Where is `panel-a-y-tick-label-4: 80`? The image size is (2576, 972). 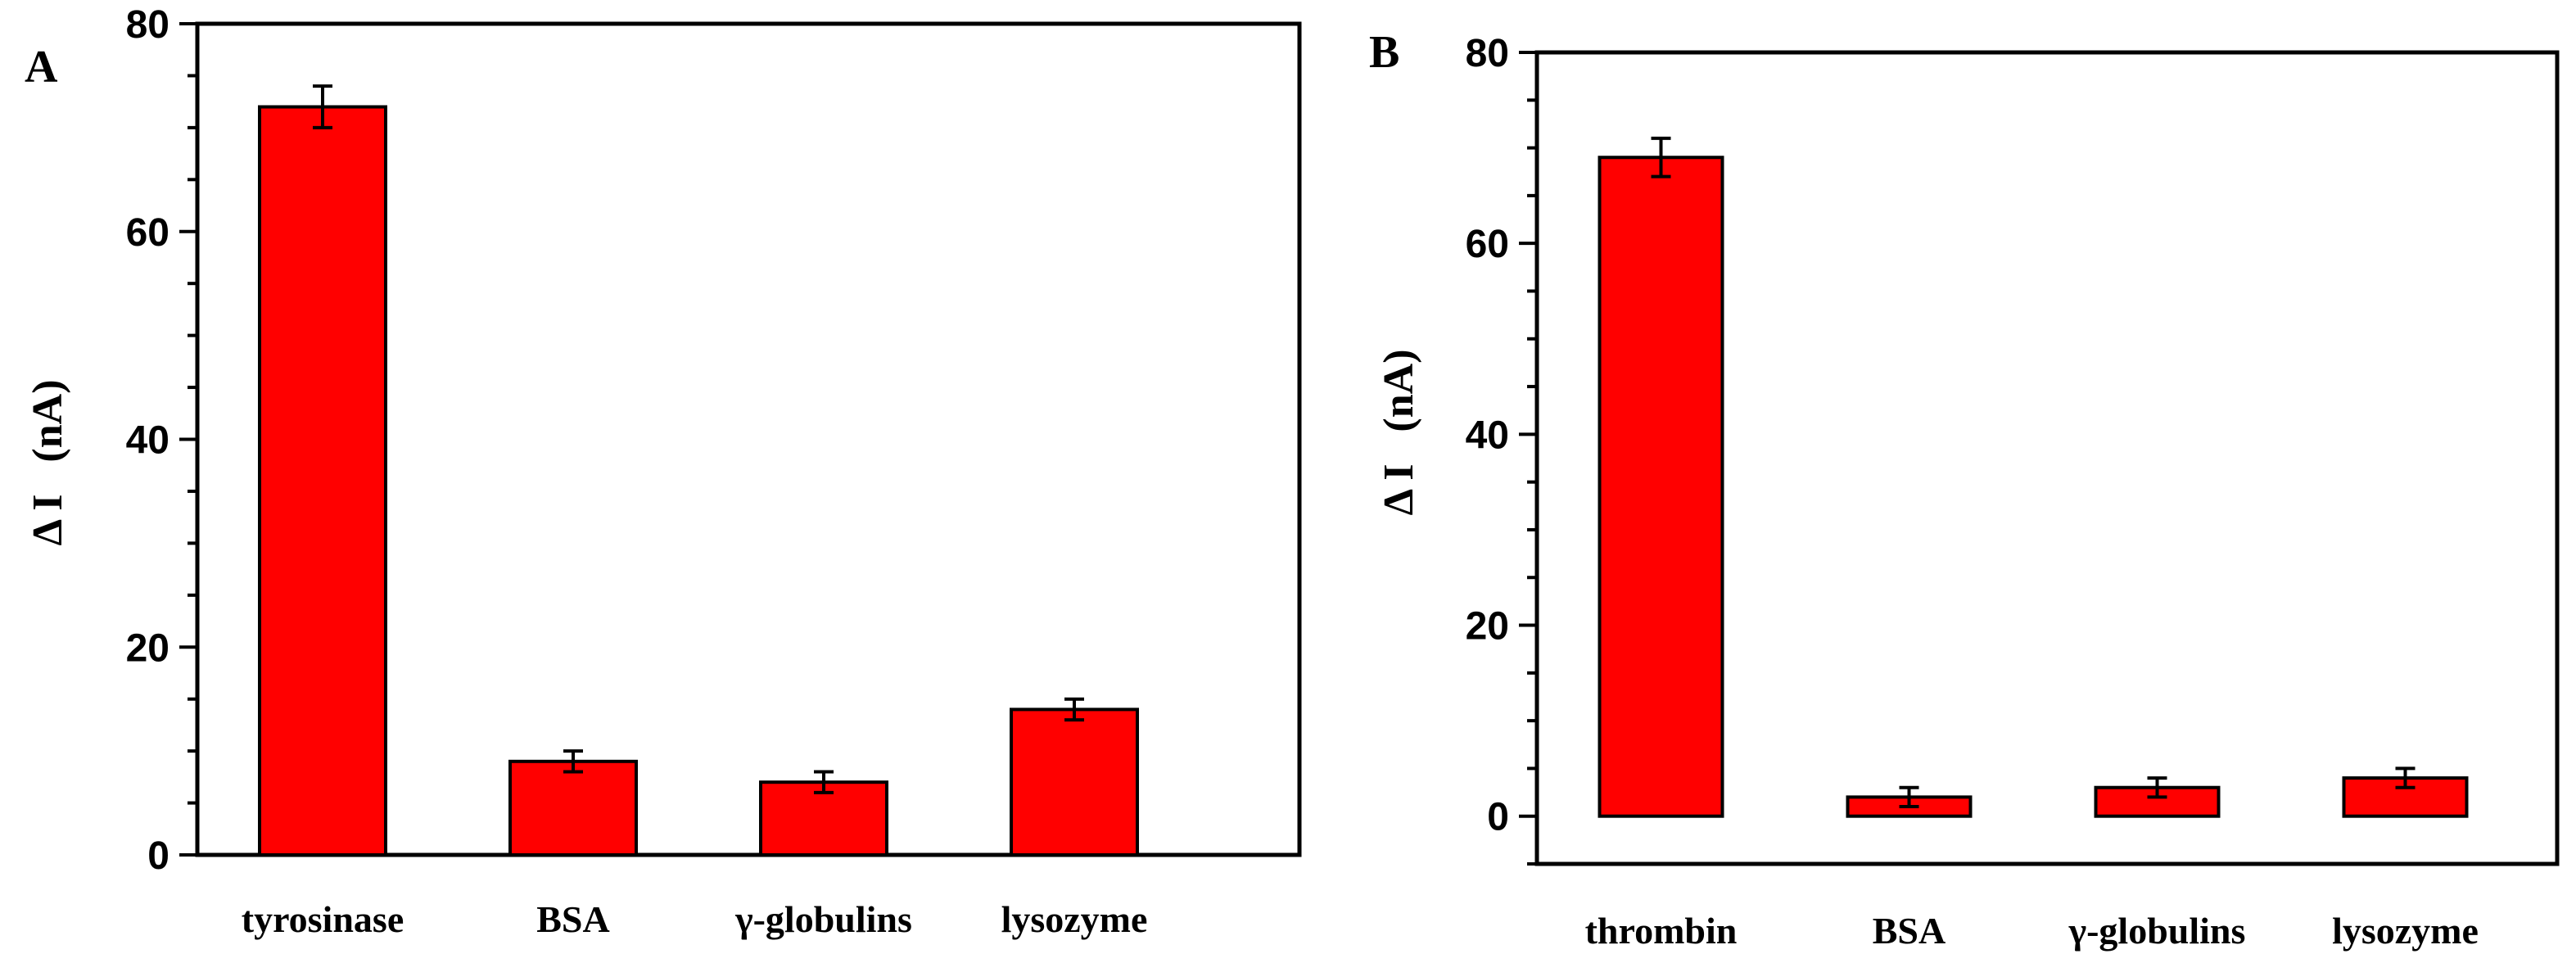
panel-a-y-tick-label-4: 80 is located at coordinates (147, 25).